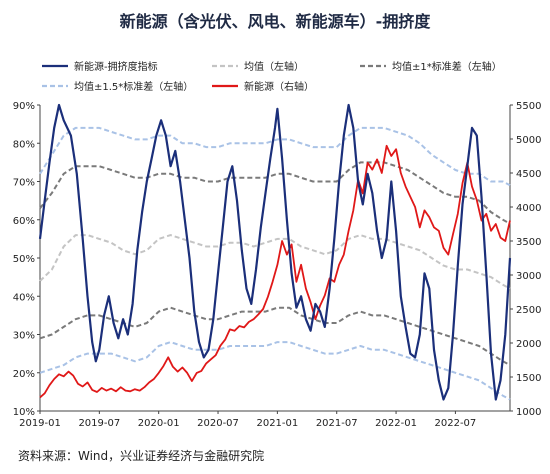  Describe the element at coordinates (447, 66) in the screenshot. I see `legend-label: 均值±1*标准差（左轴）` at that location.